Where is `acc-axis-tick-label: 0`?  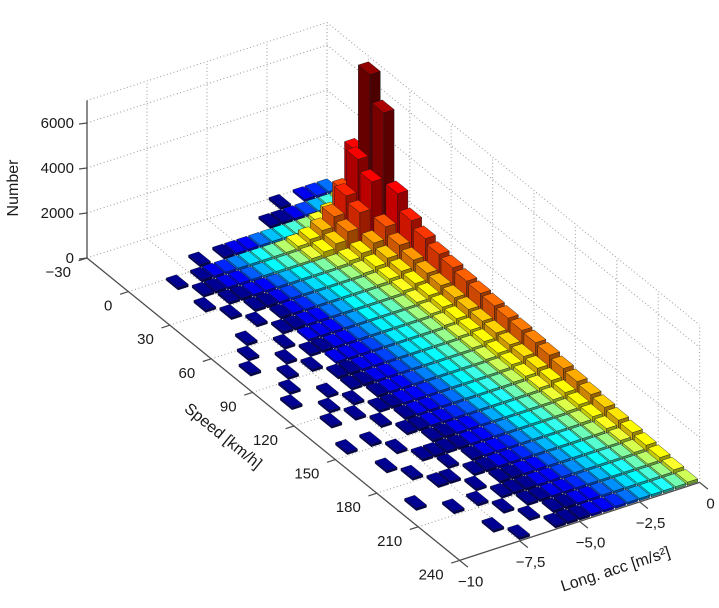
acc-axis-tick-label: 0 is located at coordinates (710, 503).